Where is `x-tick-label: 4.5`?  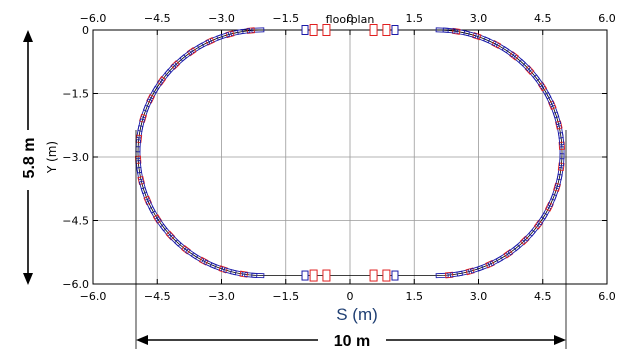 x-tick-label: 4.5 is located at coordinates (543, 296).